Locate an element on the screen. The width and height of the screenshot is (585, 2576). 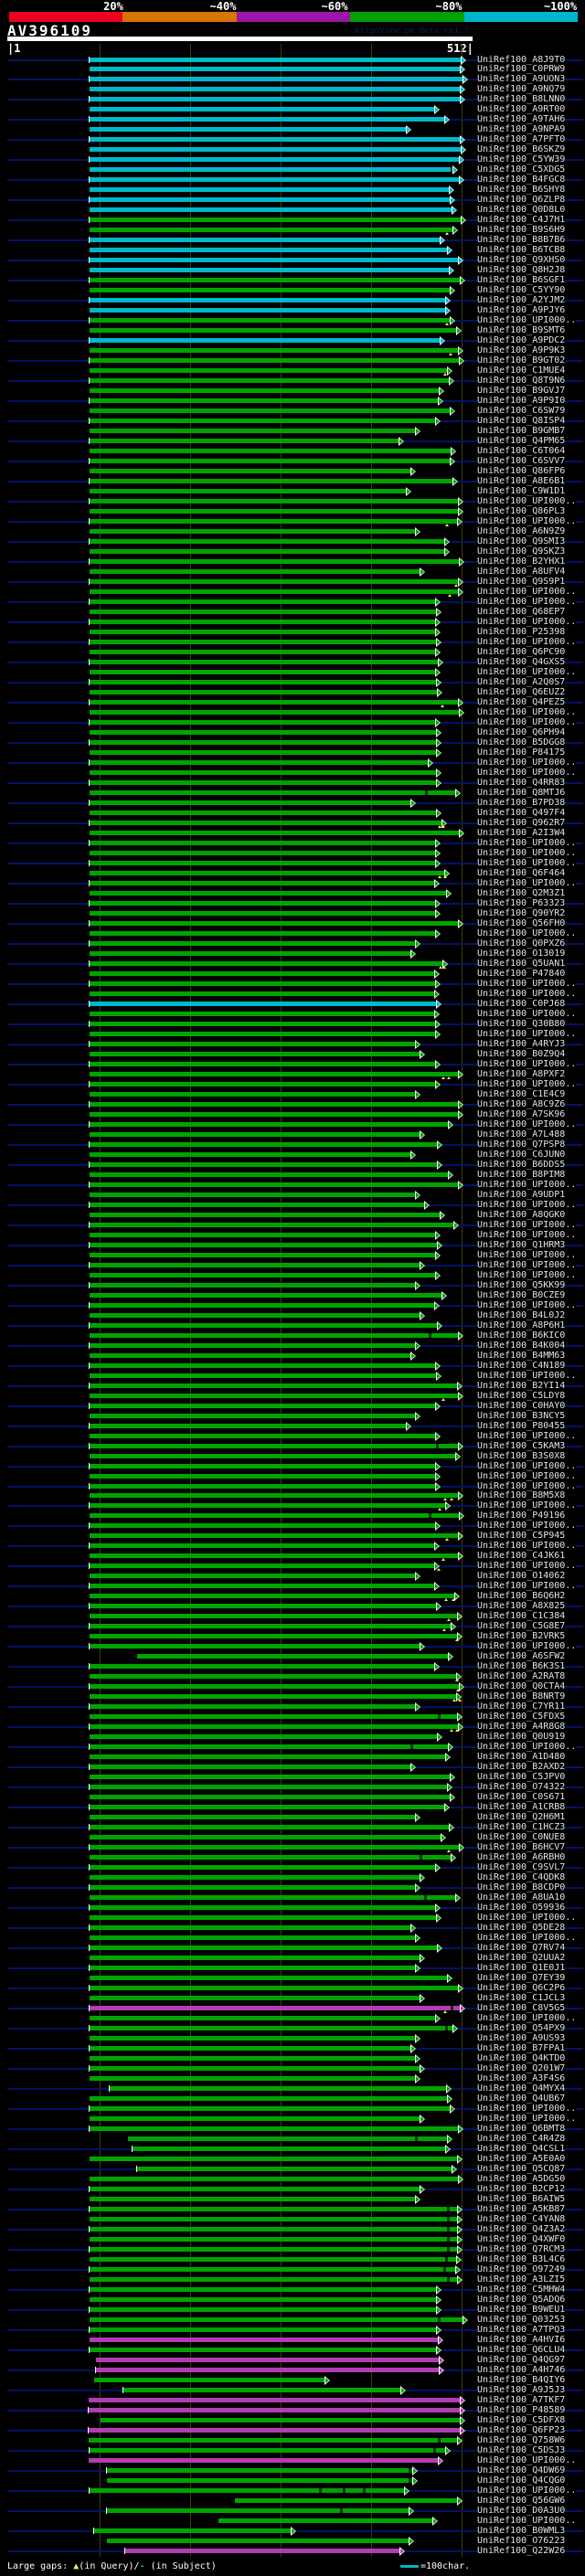
hit-label: UniRef100_A9US93 is located at coordinates (521, 2038).